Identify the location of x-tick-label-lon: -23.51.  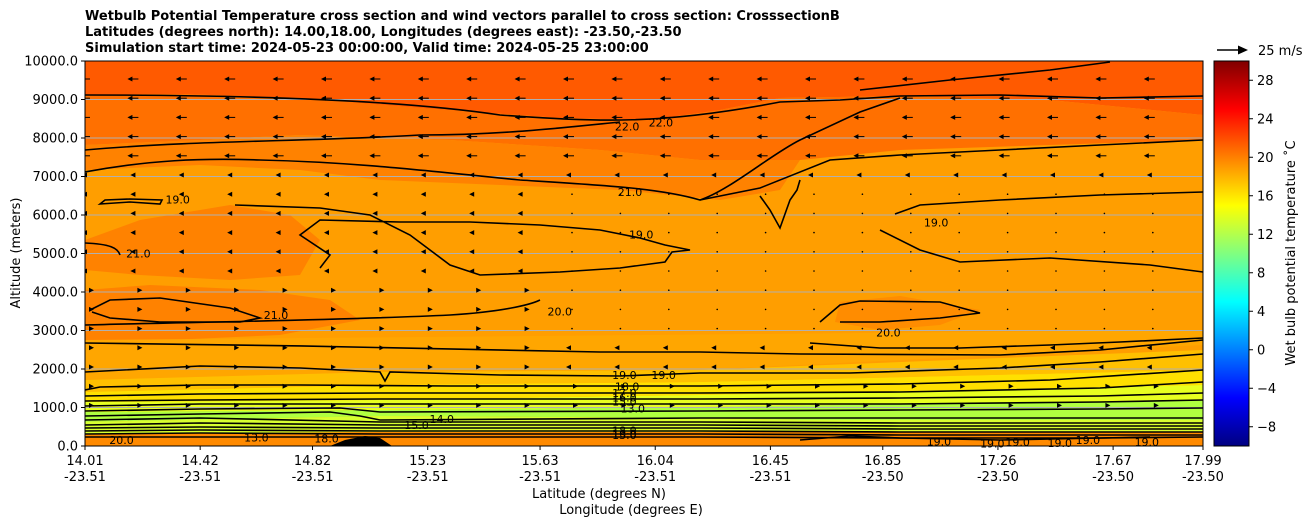
(85, 477).